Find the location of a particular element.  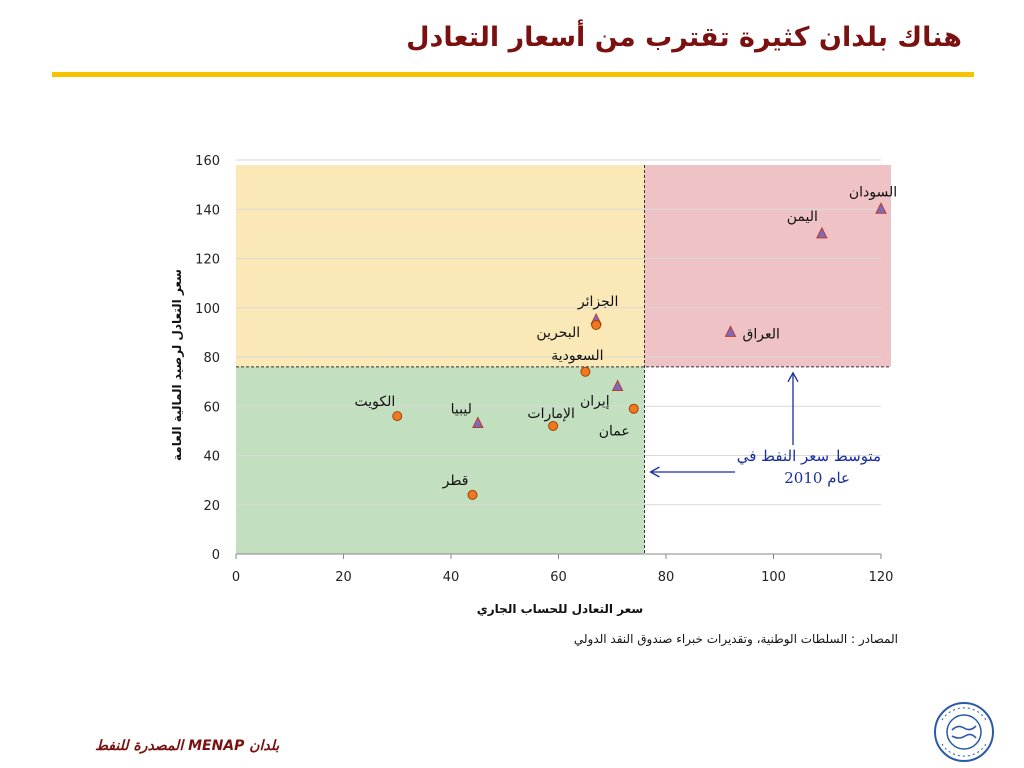

x-tick-label: 100 is located at coordinates (773, 577).